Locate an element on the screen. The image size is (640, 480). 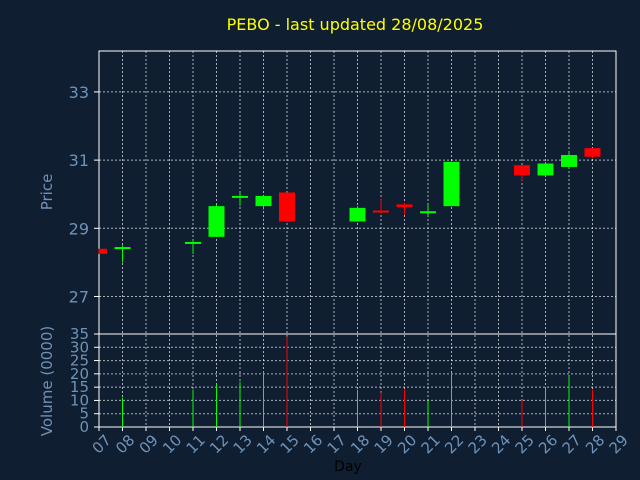
day-tick-label: 07 is located at coordinates (102, 444).